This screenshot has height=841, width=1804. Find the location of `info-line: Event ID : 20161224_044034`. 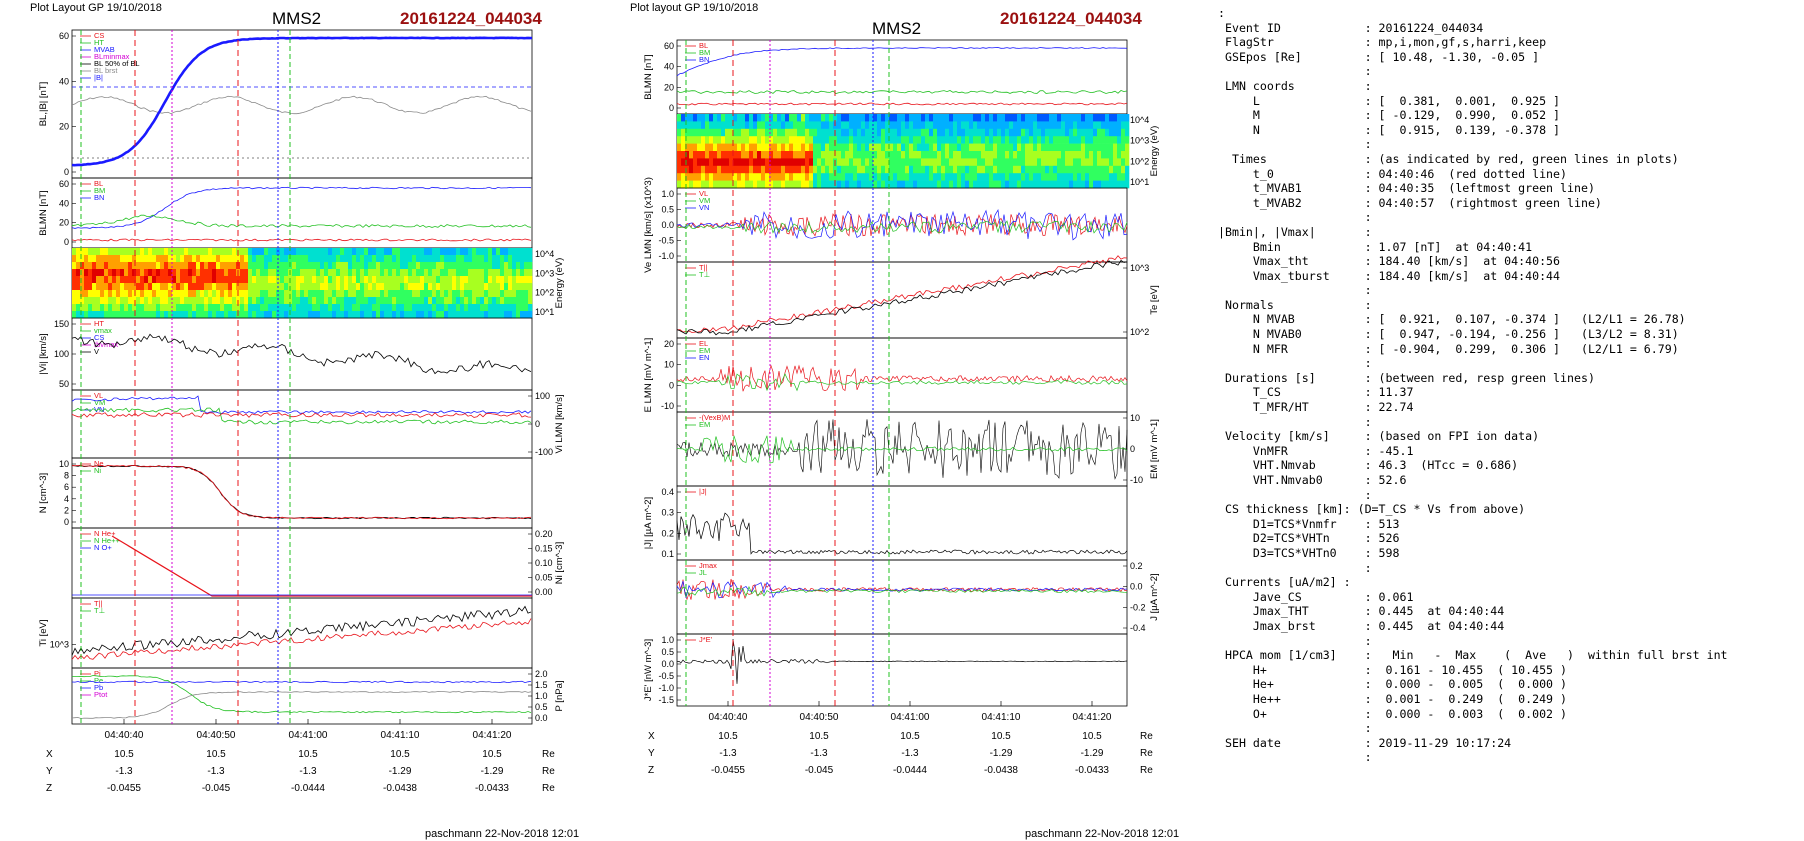

info-line: Event ID : 20161224_044034 is located at coordinates (1351, 27).